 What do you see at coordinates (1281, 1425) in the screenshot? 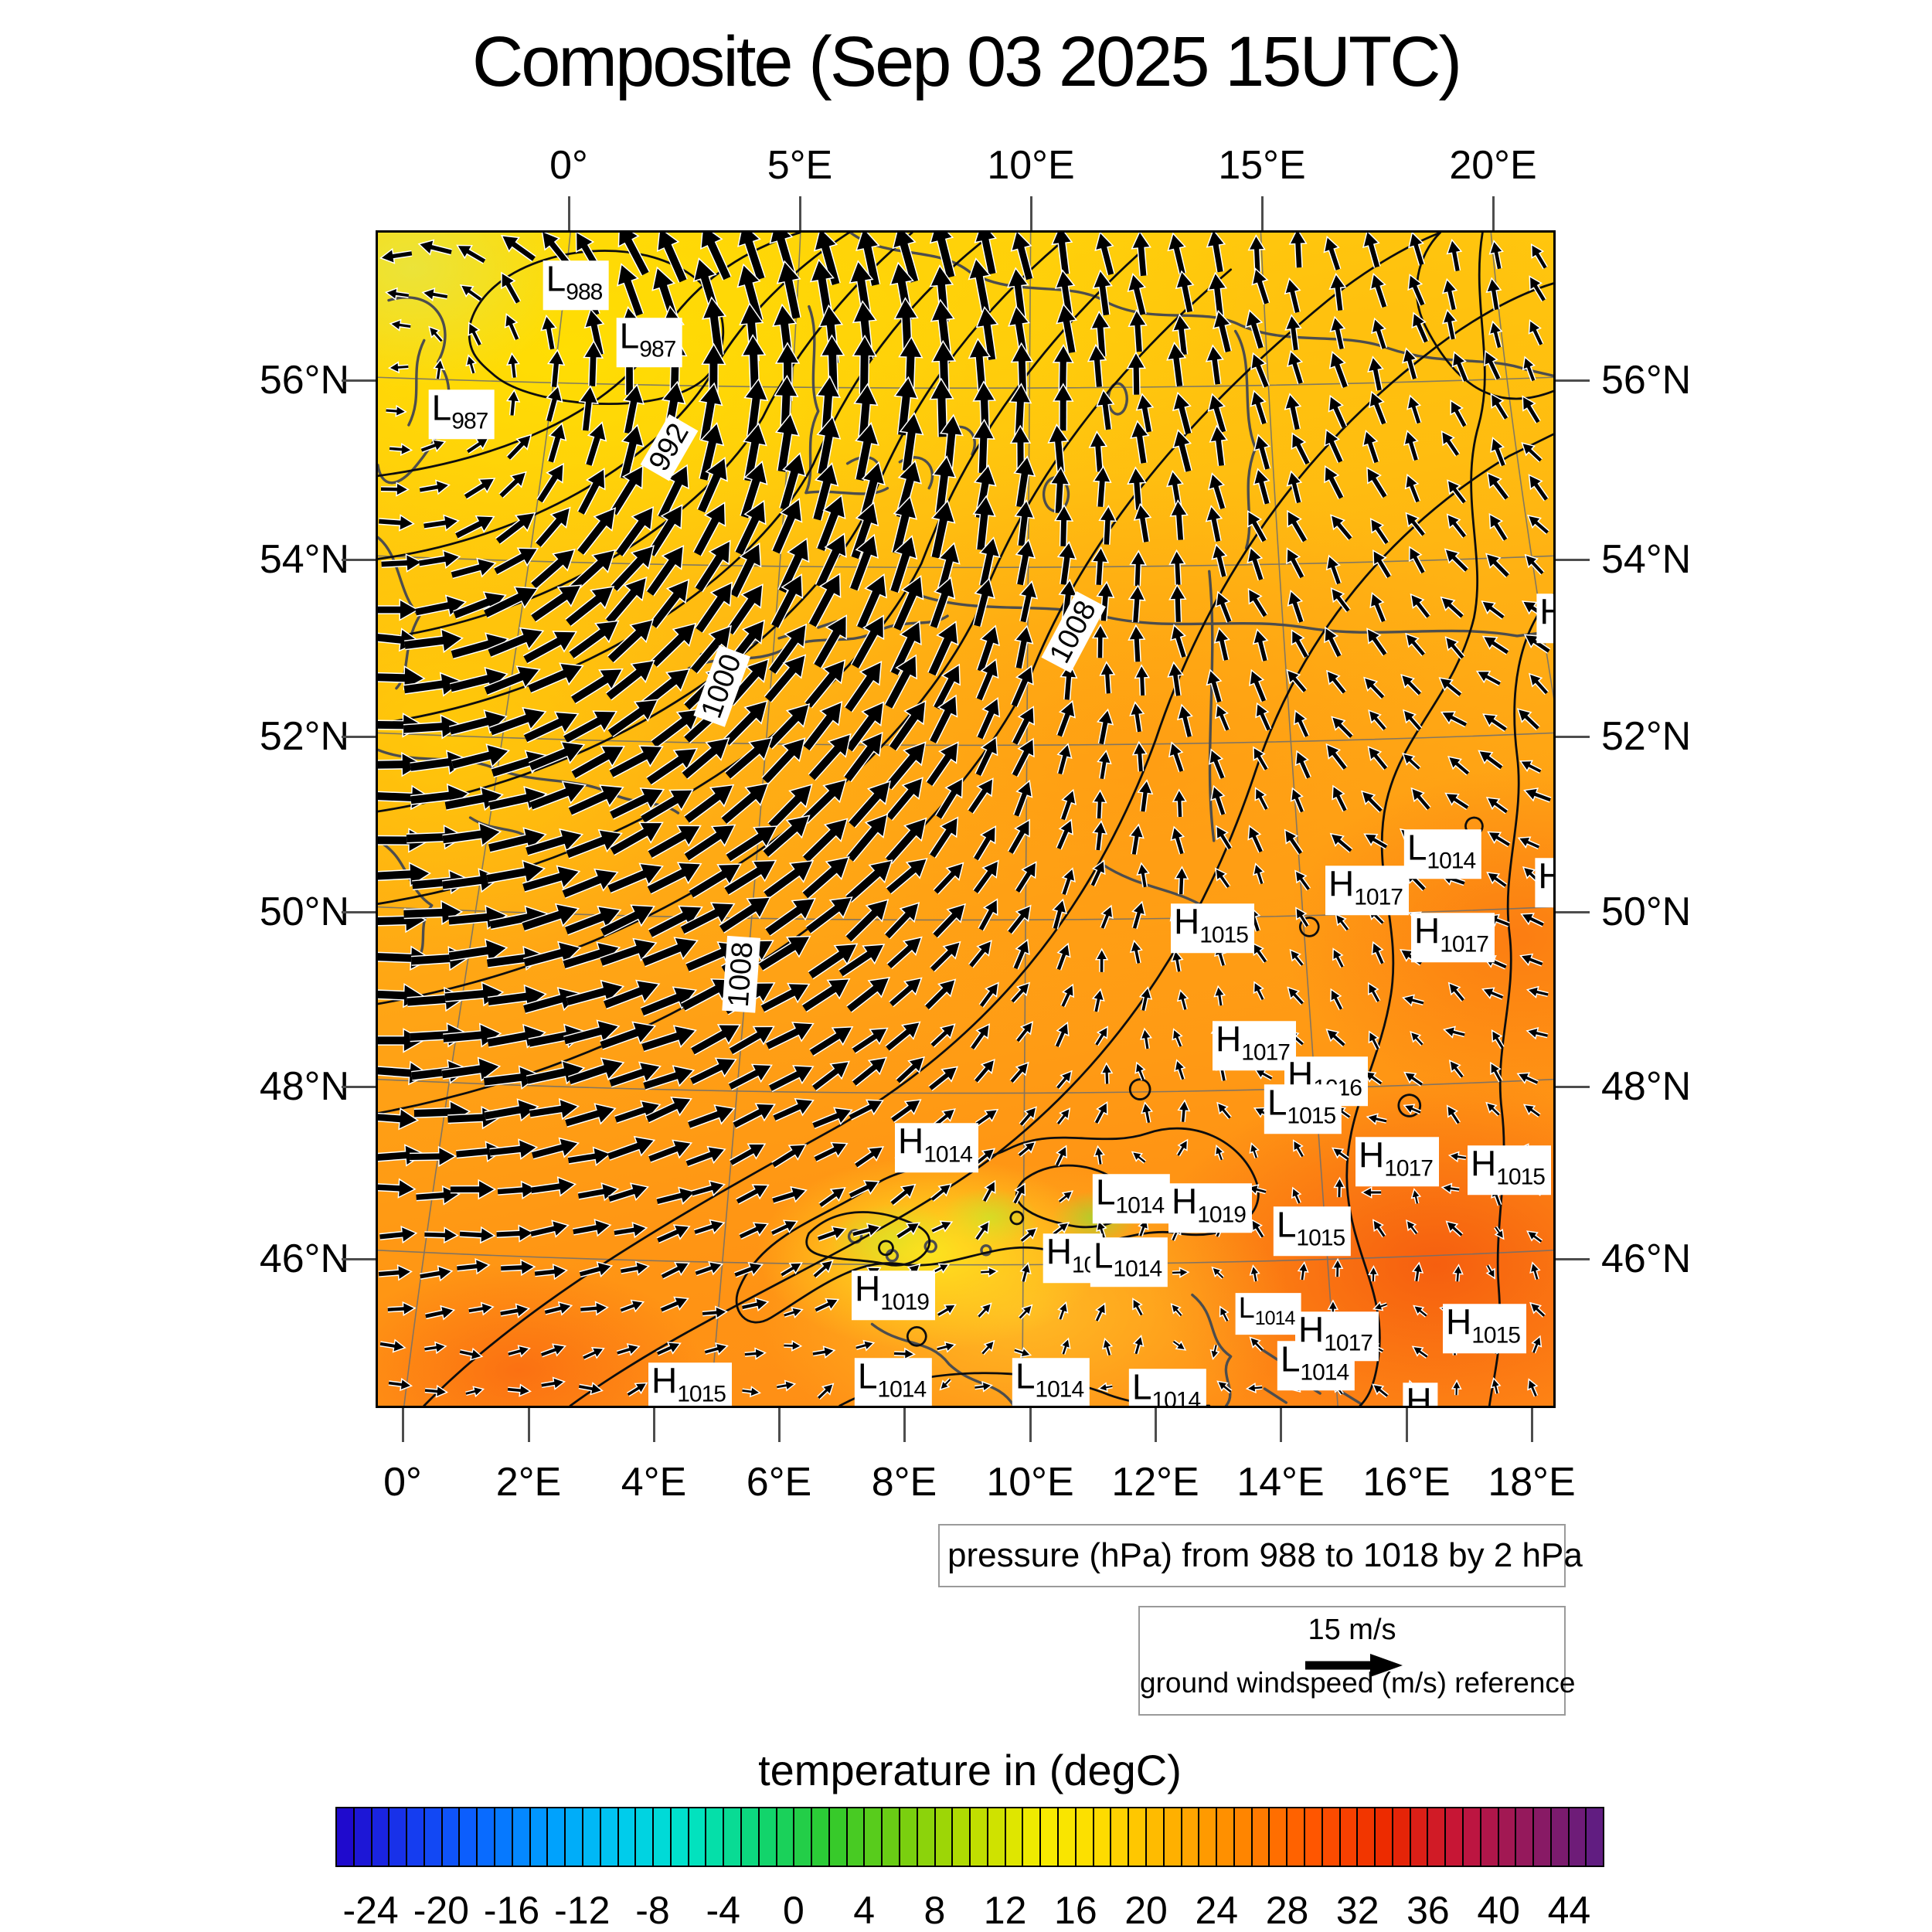
I see `bottom-axis-tick` at bounding box center [1281, 1425].